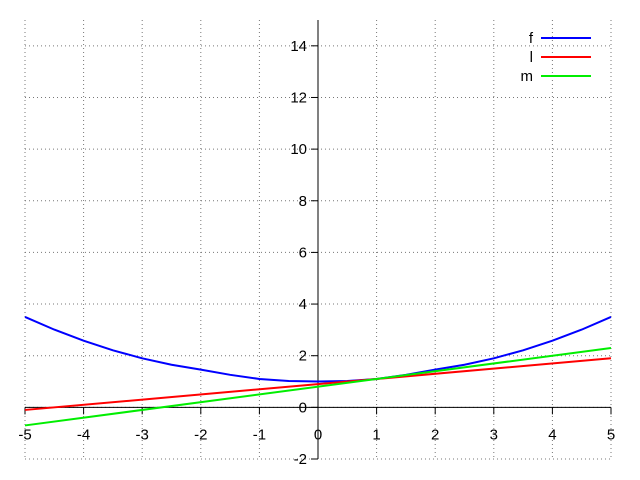 The image size is (640, 480). I want to click on x-tick-label: -1, so click(259, 434).